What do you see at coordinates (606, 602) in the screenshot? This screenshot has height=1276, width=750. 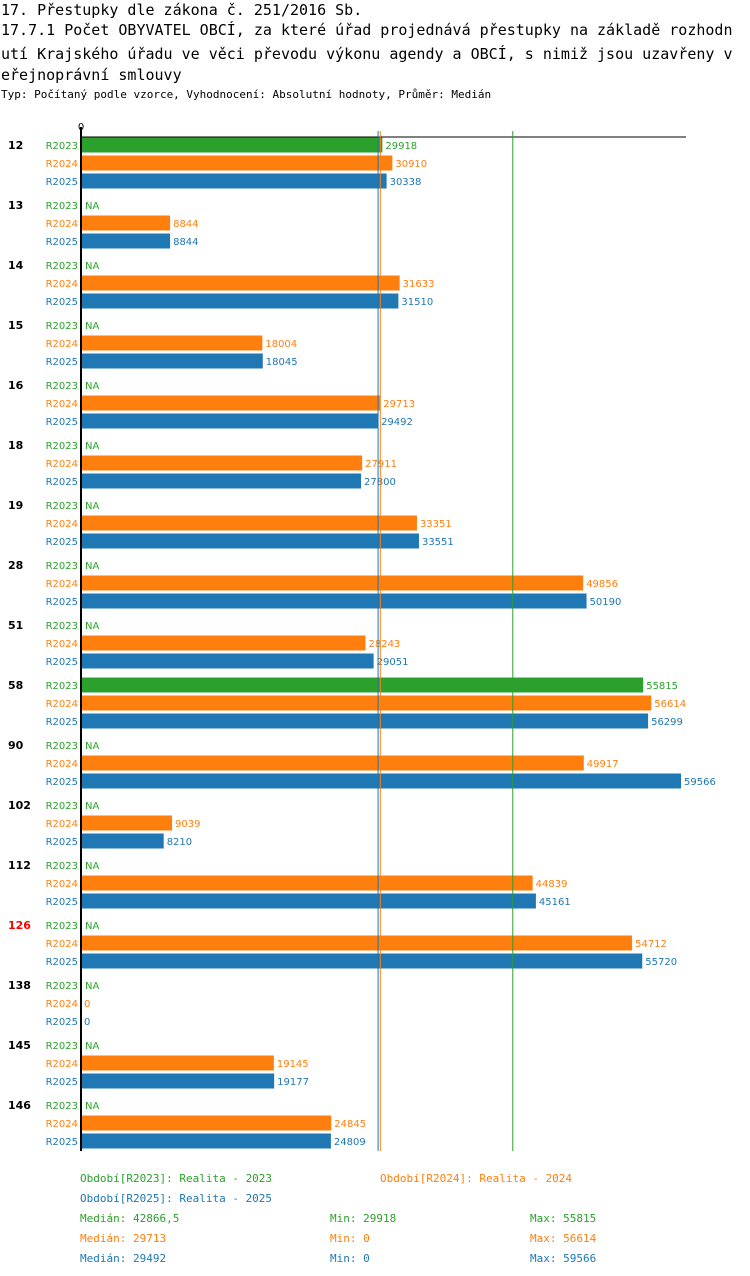 I see `data-label: 50190` at bounding box center [606, 602].